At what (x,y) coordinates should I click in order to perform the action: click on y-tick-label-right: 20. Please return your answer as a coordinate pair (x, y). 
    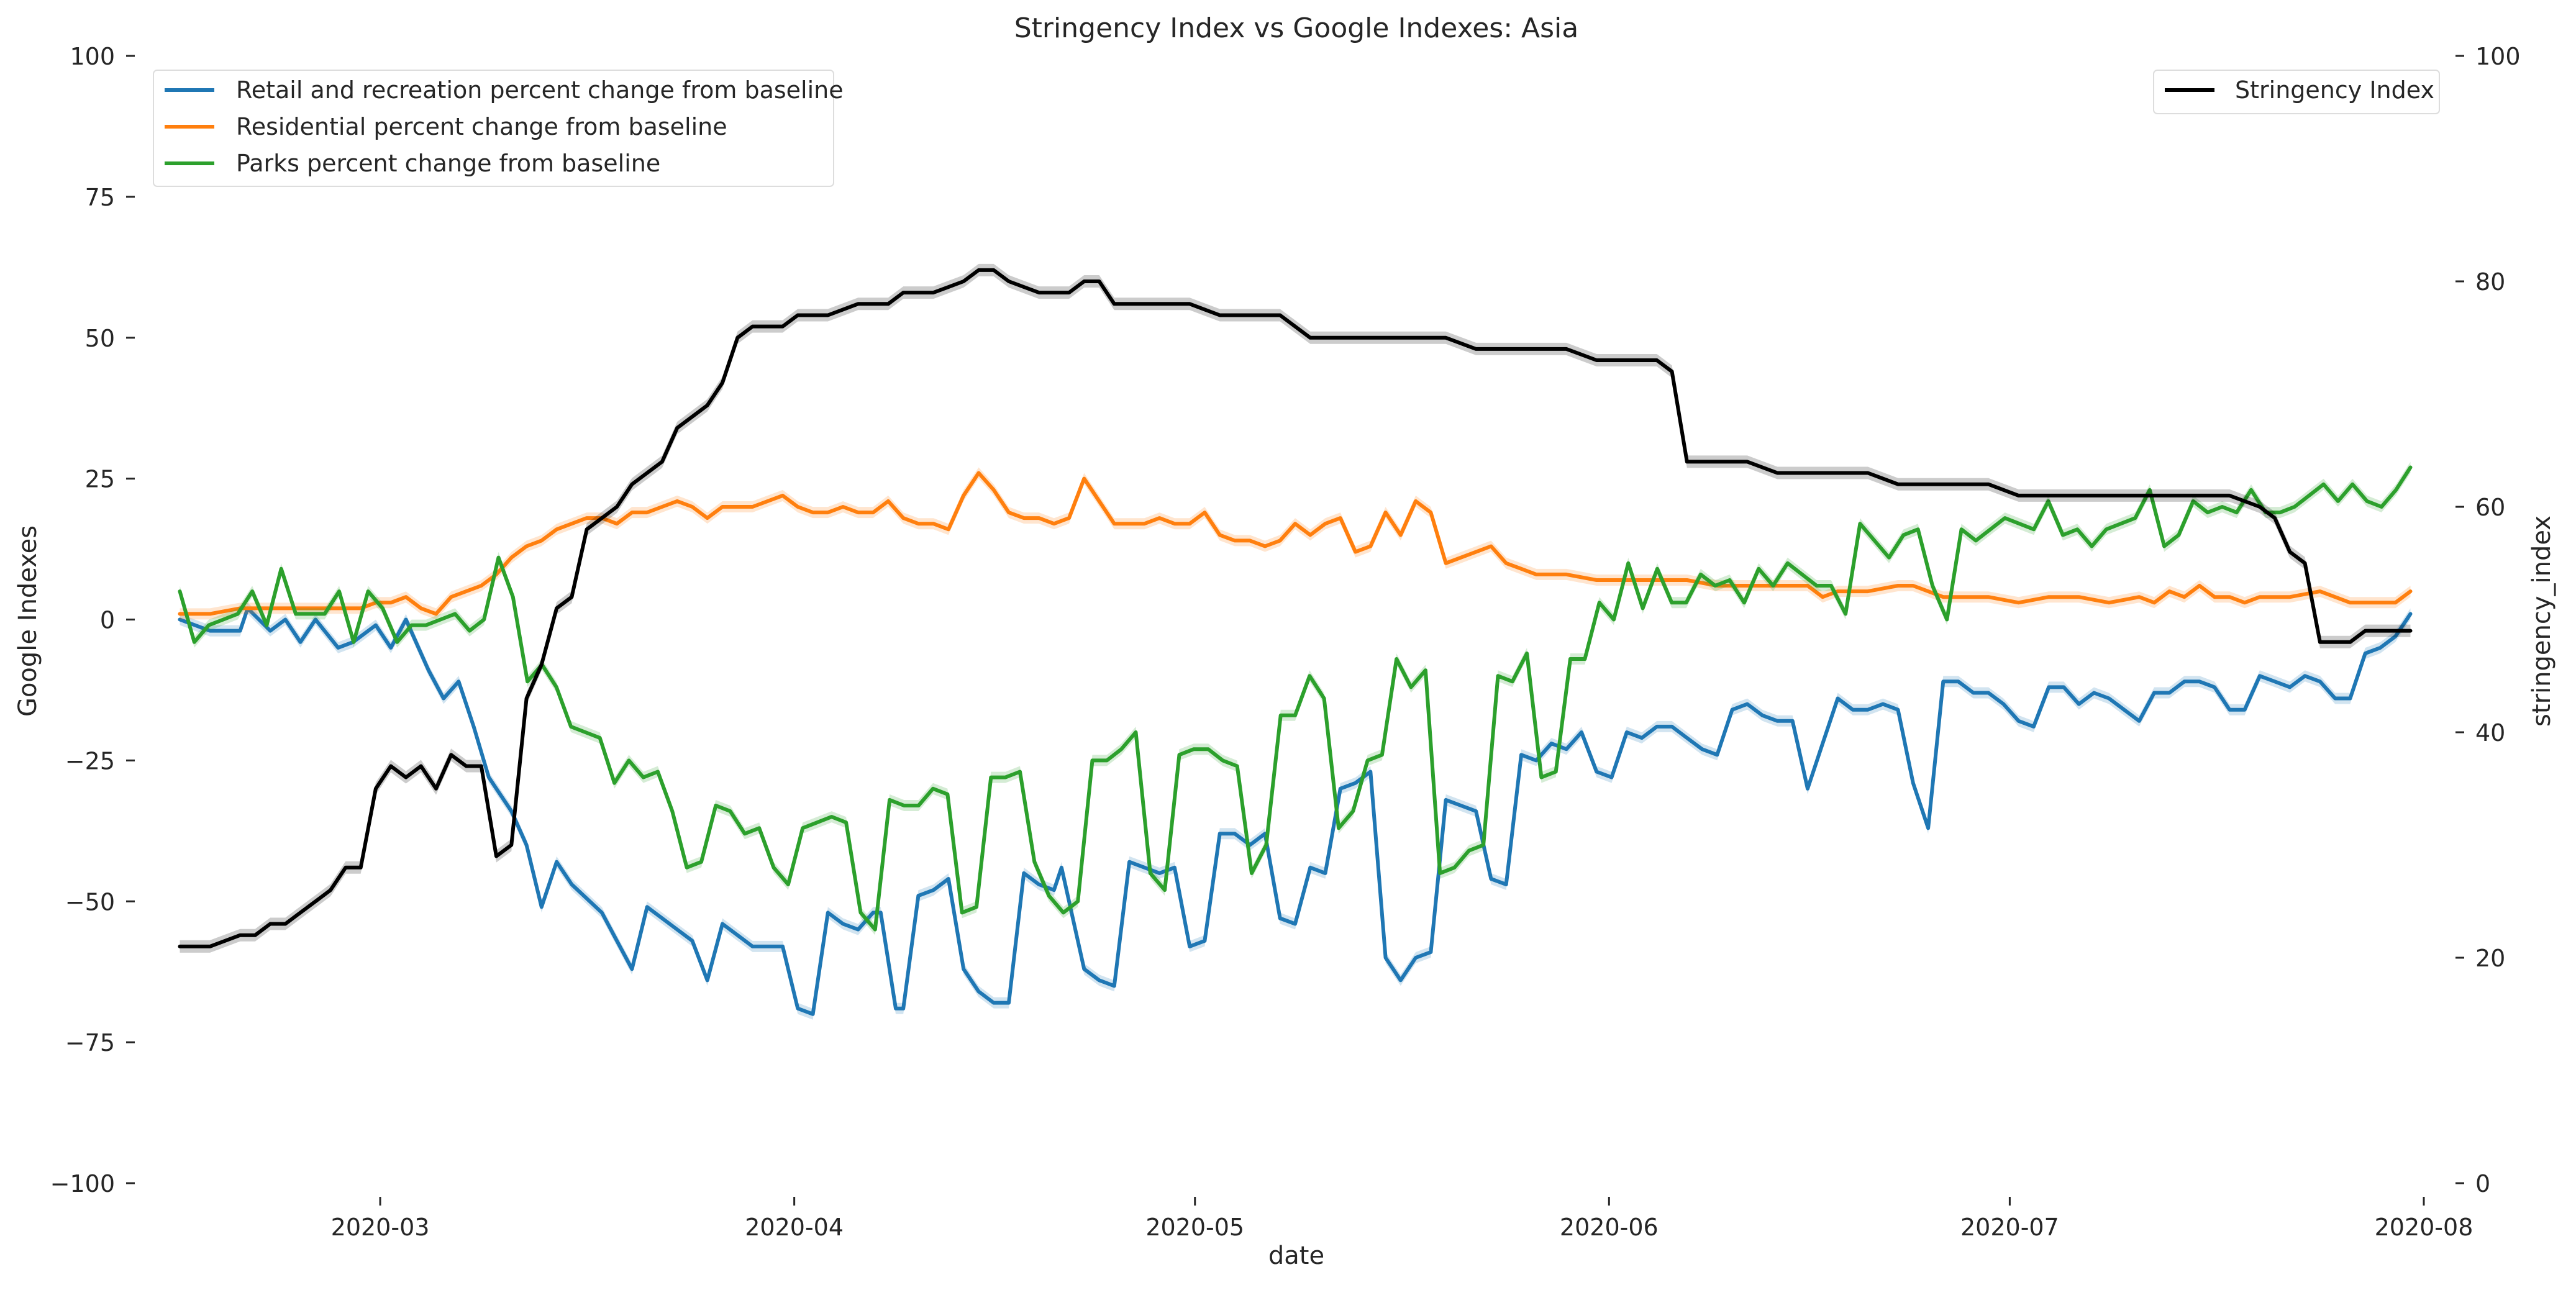
    Looking at the image, I should click on (2490, 958).